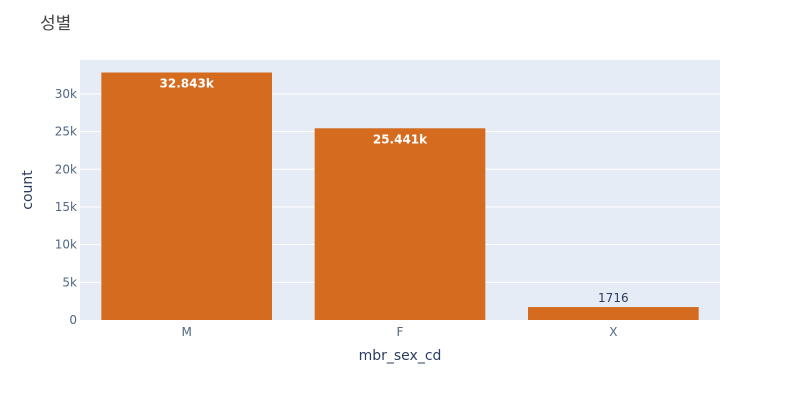 The image size is (800, 404). Describe the element at coordinates (613, 298) in the screenshot. I see `data-label: 1716` at that location.